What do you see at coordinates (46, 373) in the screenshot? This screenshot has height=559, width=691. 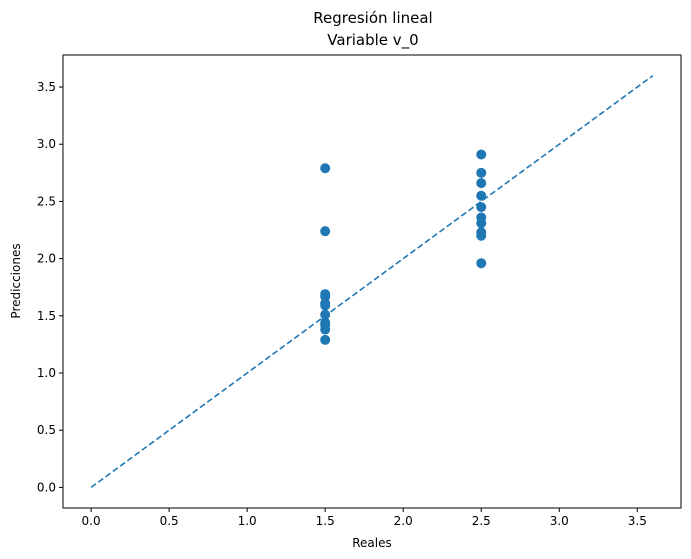 I see `y-tick-label-2: 1.0` at bounding box center [46, 373].